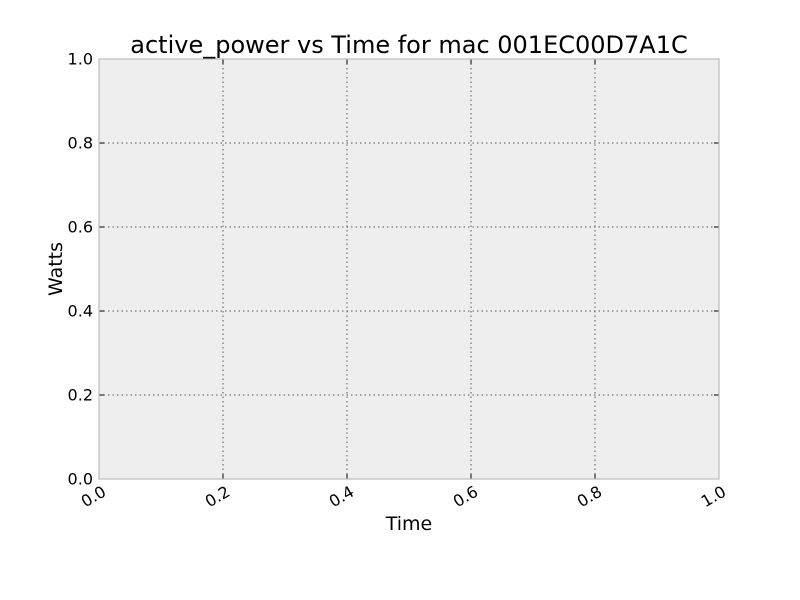 The width and height of the screenshot is (800, 600). Describe the element at coordinates (80, 311) in the screenshot. I see `y-tick-label: 0.4` at that location.